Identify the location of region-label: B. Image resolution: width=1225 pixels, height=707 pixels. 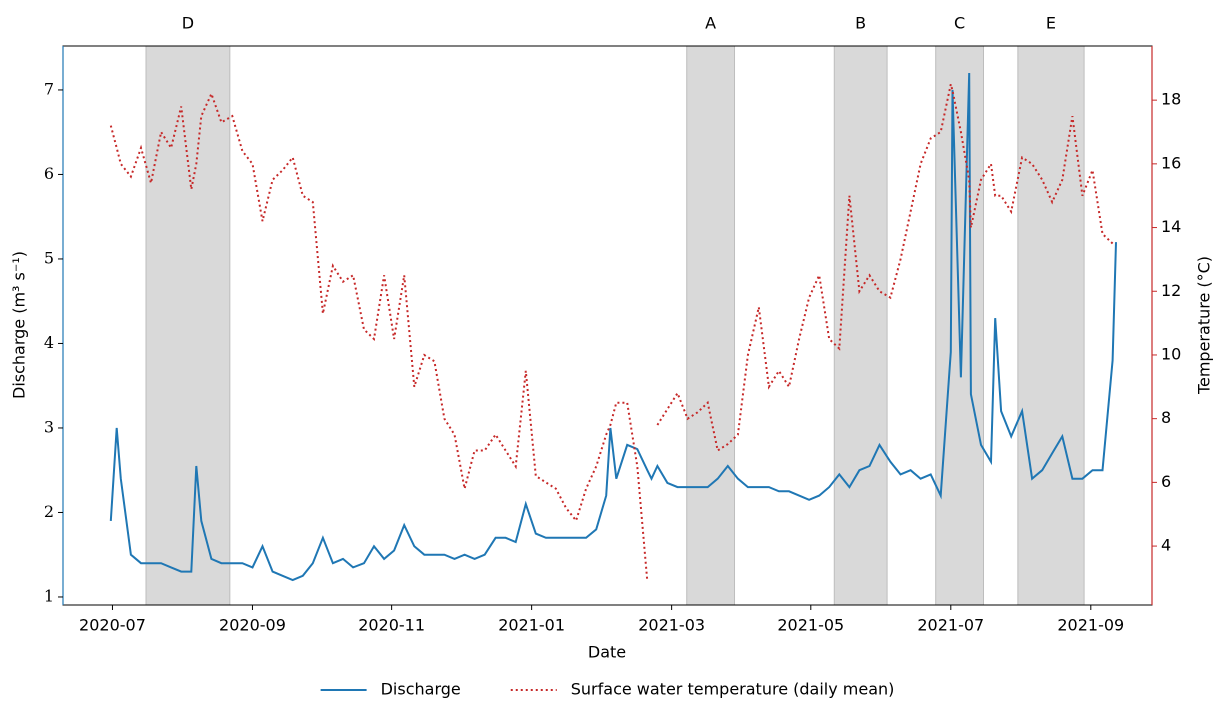
(860, 23).